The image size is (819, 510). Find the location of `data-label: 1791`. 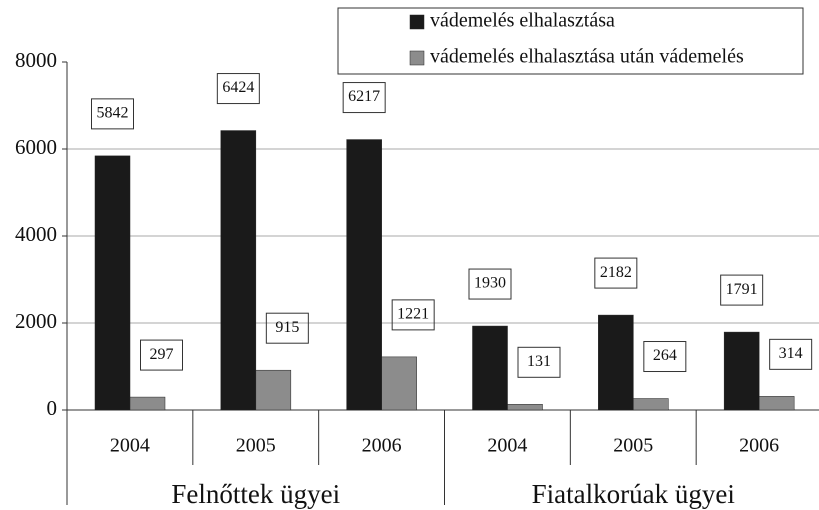

data-label: 1791 is located at coordinates (742, 289).